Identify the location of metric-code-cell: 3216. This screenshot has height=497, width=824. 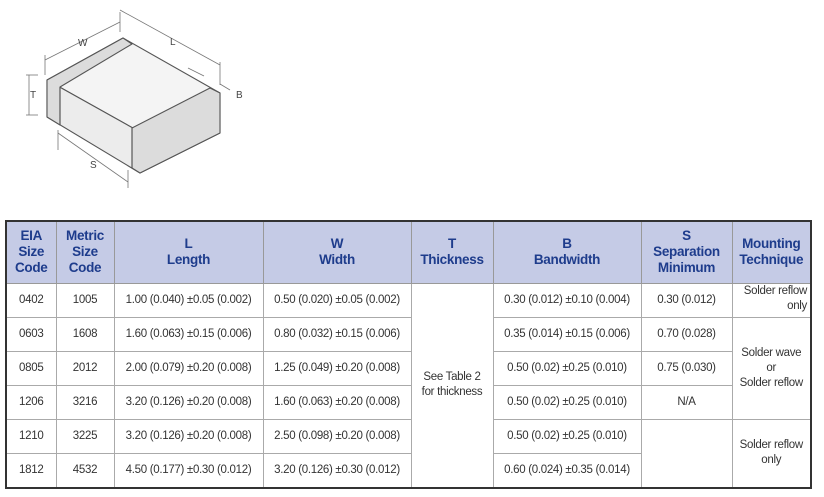
(85, 402).